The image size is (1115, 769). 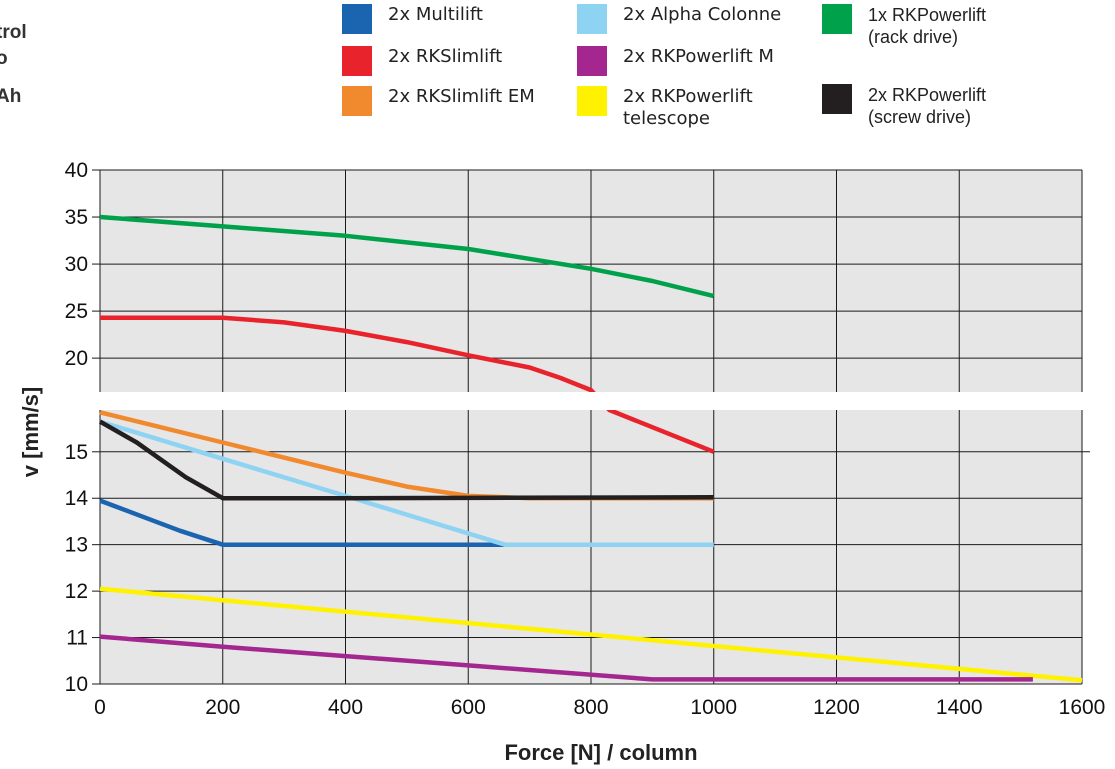 I want to click on axis-break-gap, so click(x=604, y=401).